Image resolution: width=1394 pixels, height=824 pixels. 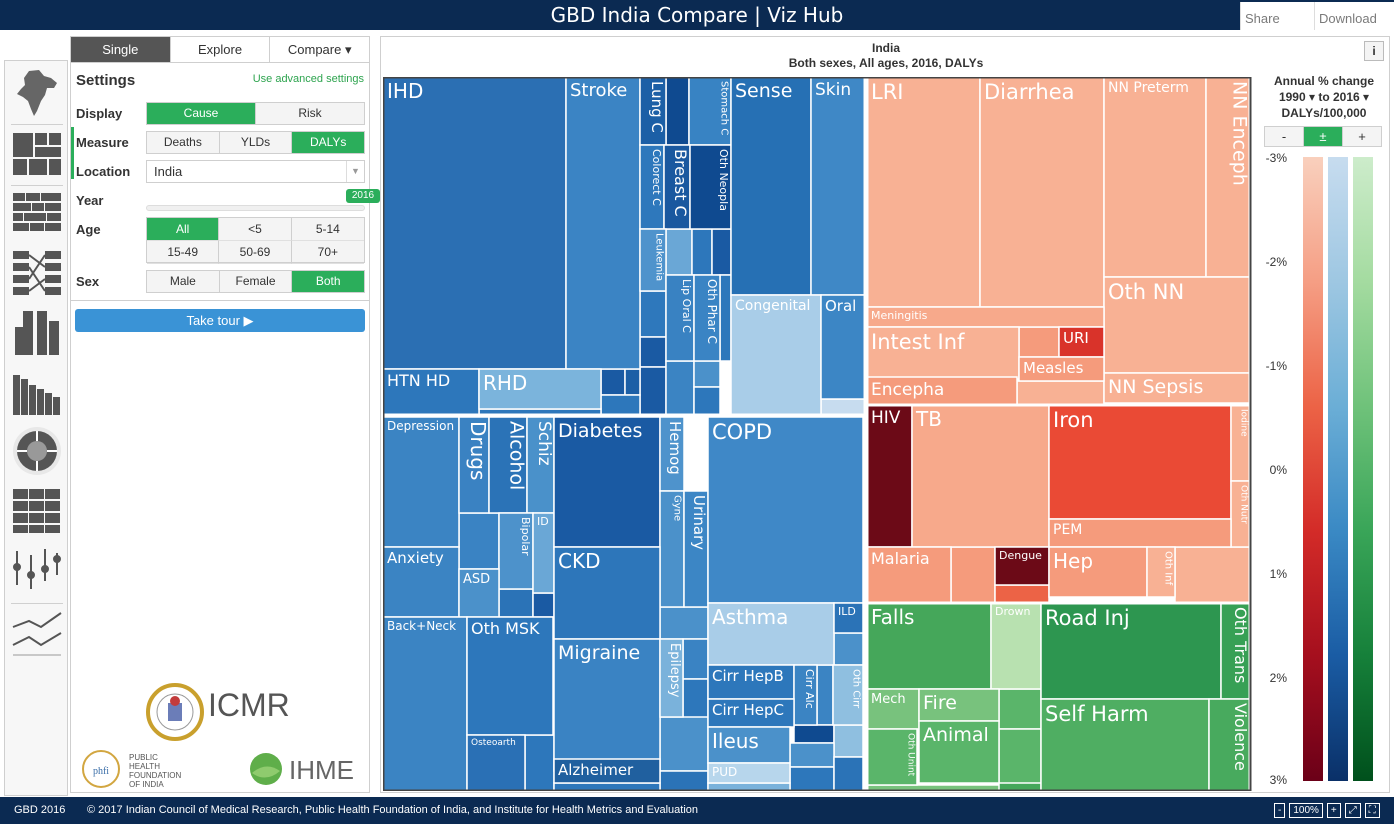 What do you see at coordinates (37, 333) in the screenshot?
I see `bar-stack-icon` at bounding box center [37, 333].